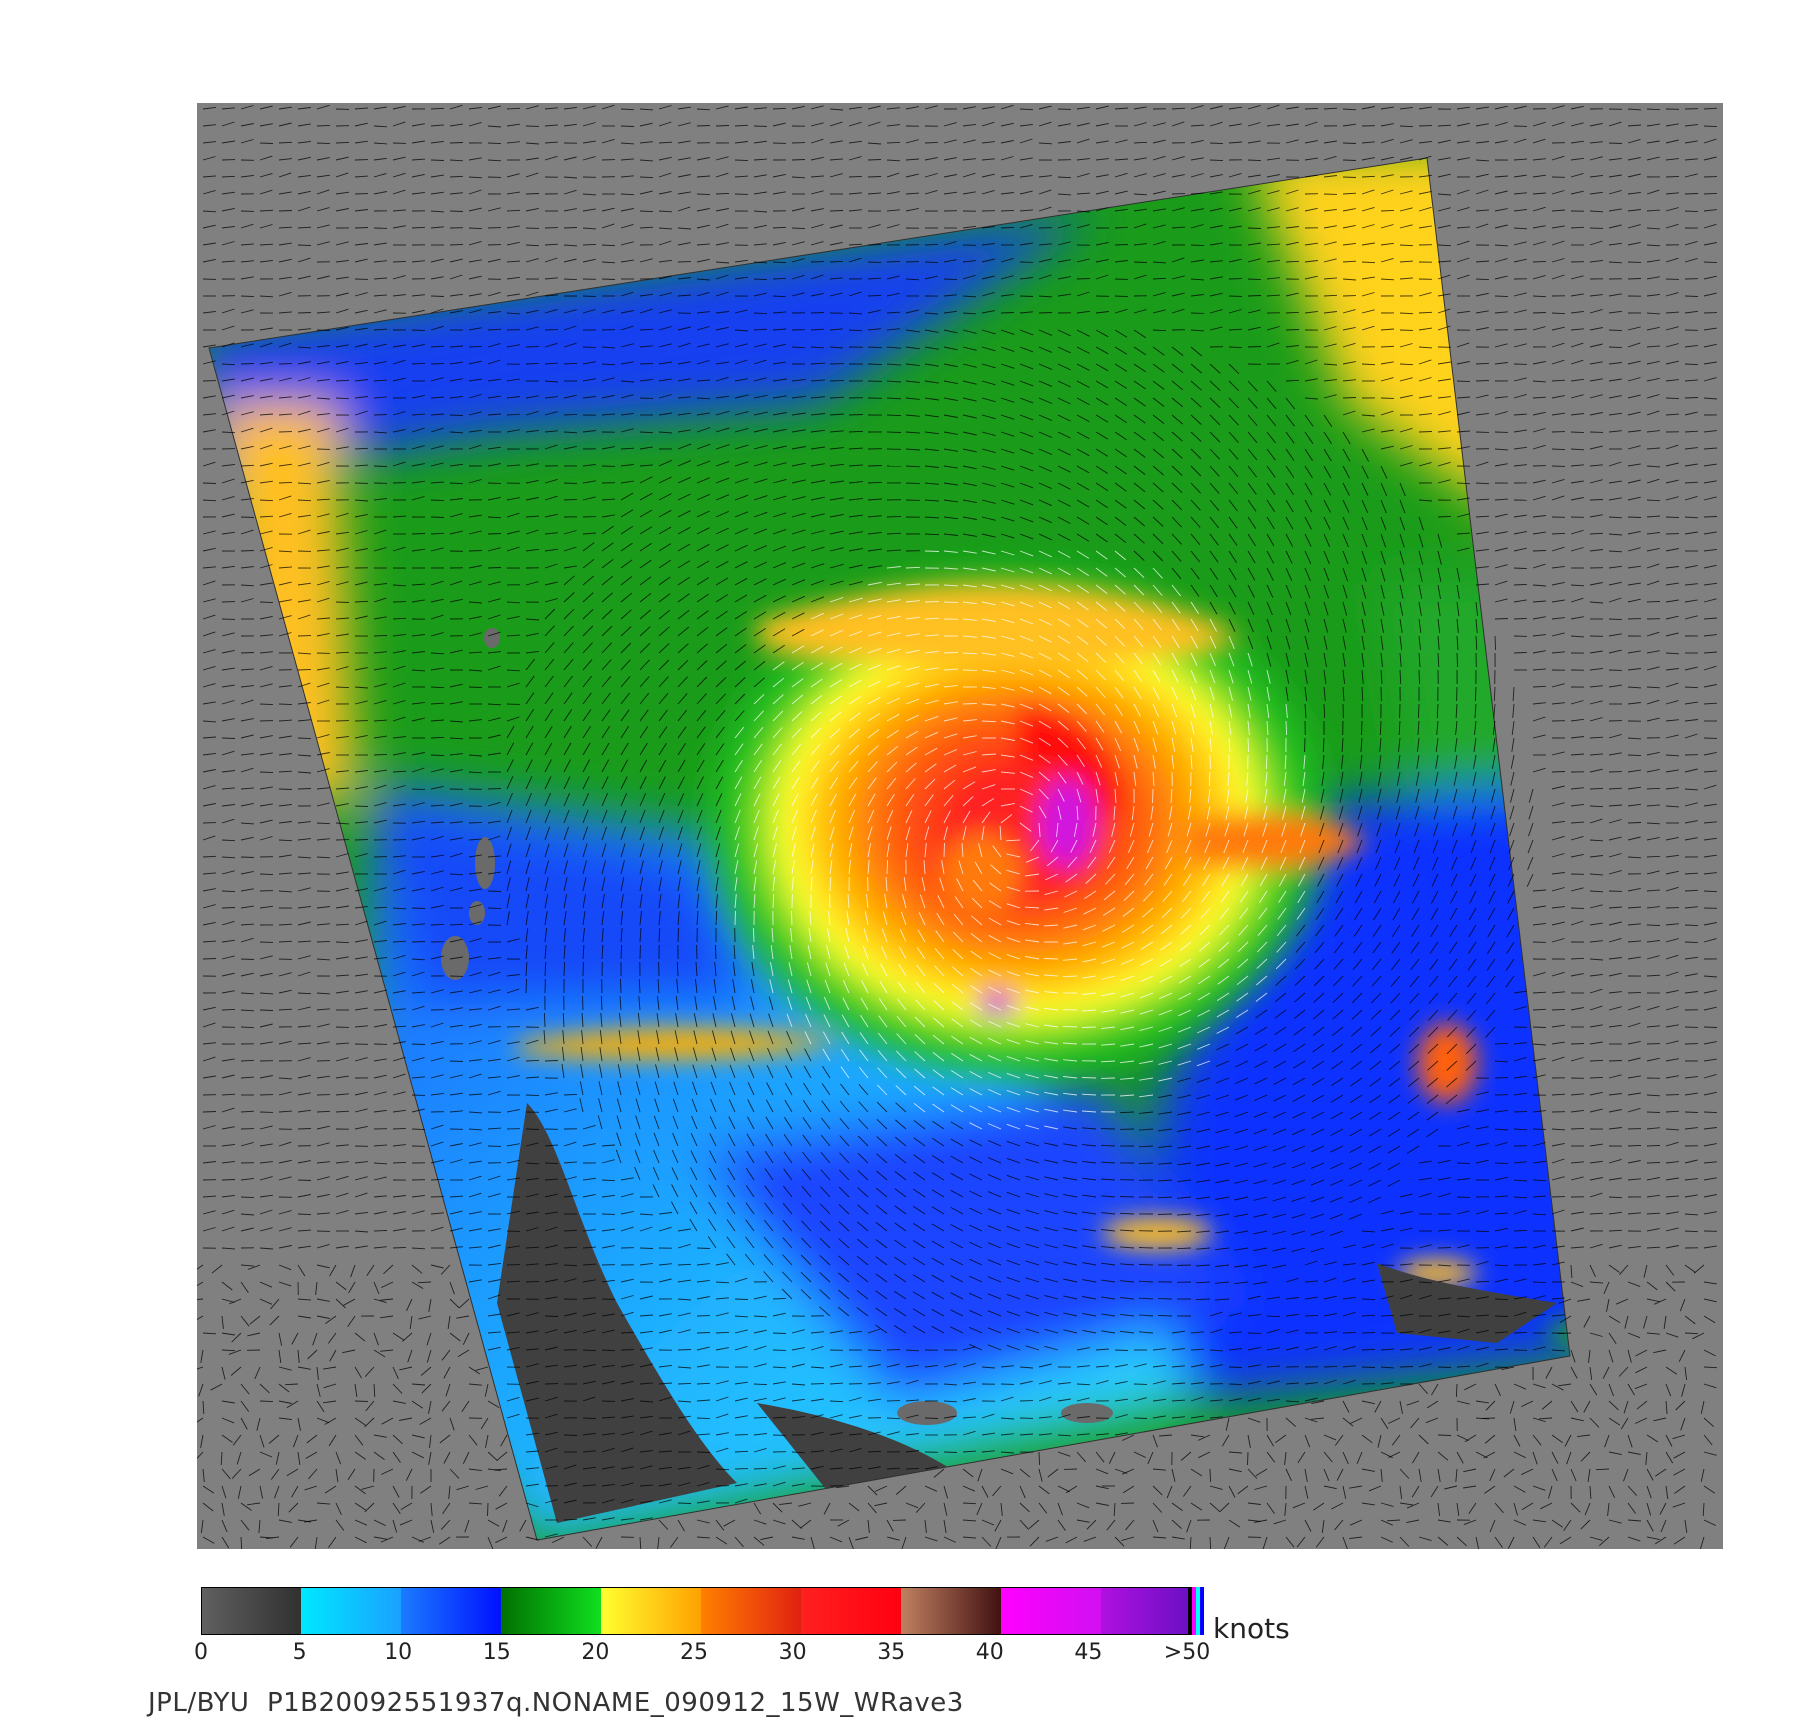 This screenshot has height=1720, width=1820. Describe the element at coordinates (1251, 1628) in the screenshot. I see `colorbar-units-label: knots` at that location.